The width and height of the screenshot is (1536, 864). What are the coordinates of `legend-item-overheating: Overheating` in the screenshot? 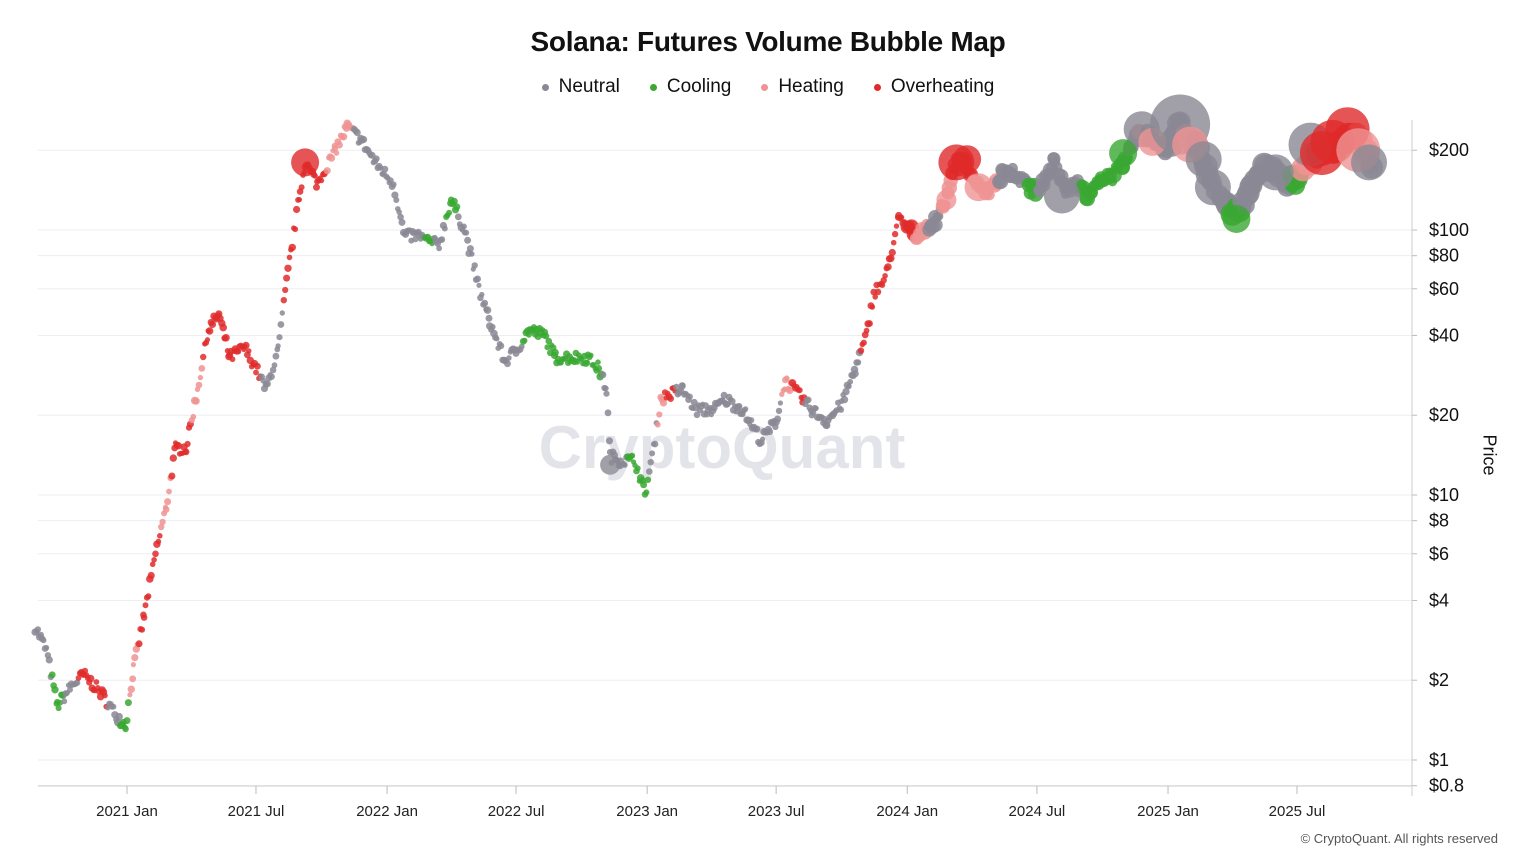 It's located at (934, 87).